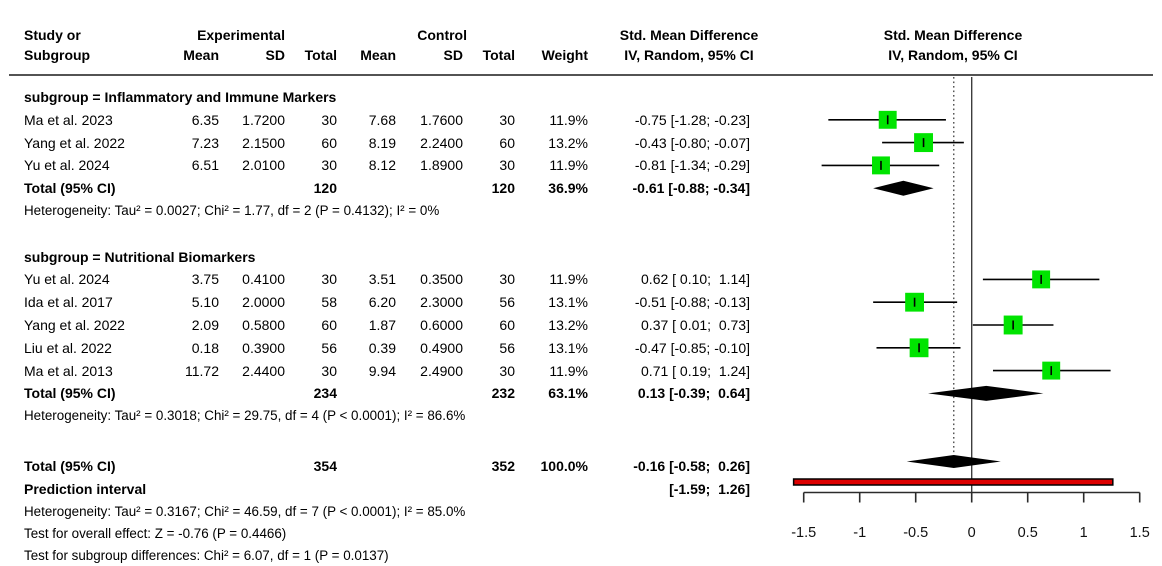 This screenshot has height=566, width=1162. What do you see at coordinates (689, 35) in the screenshot?
I see `header-smd-left-line1: Std. Mean Difference` at bounding box center [689, 35].